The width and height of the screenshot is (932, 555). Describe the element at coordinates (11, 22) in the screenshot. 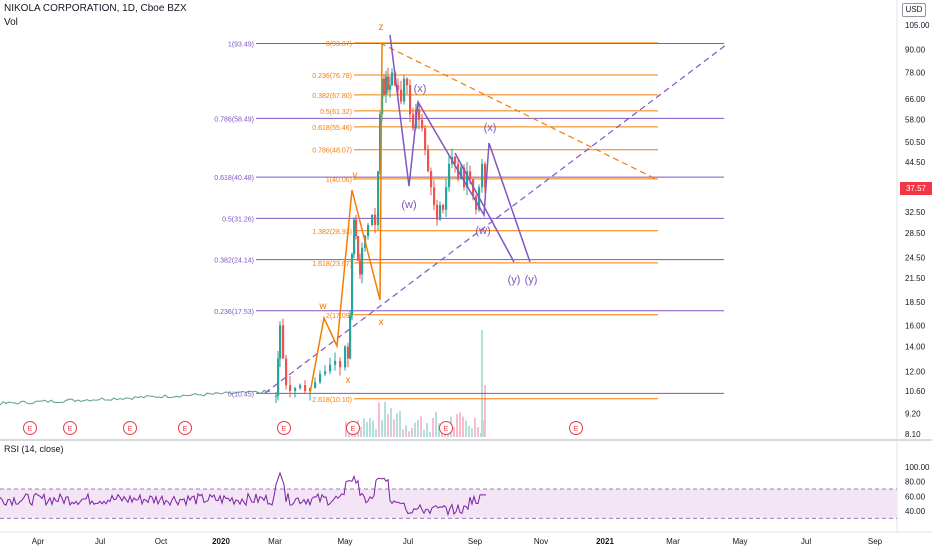

I see `volume-label: Vol` at that location.